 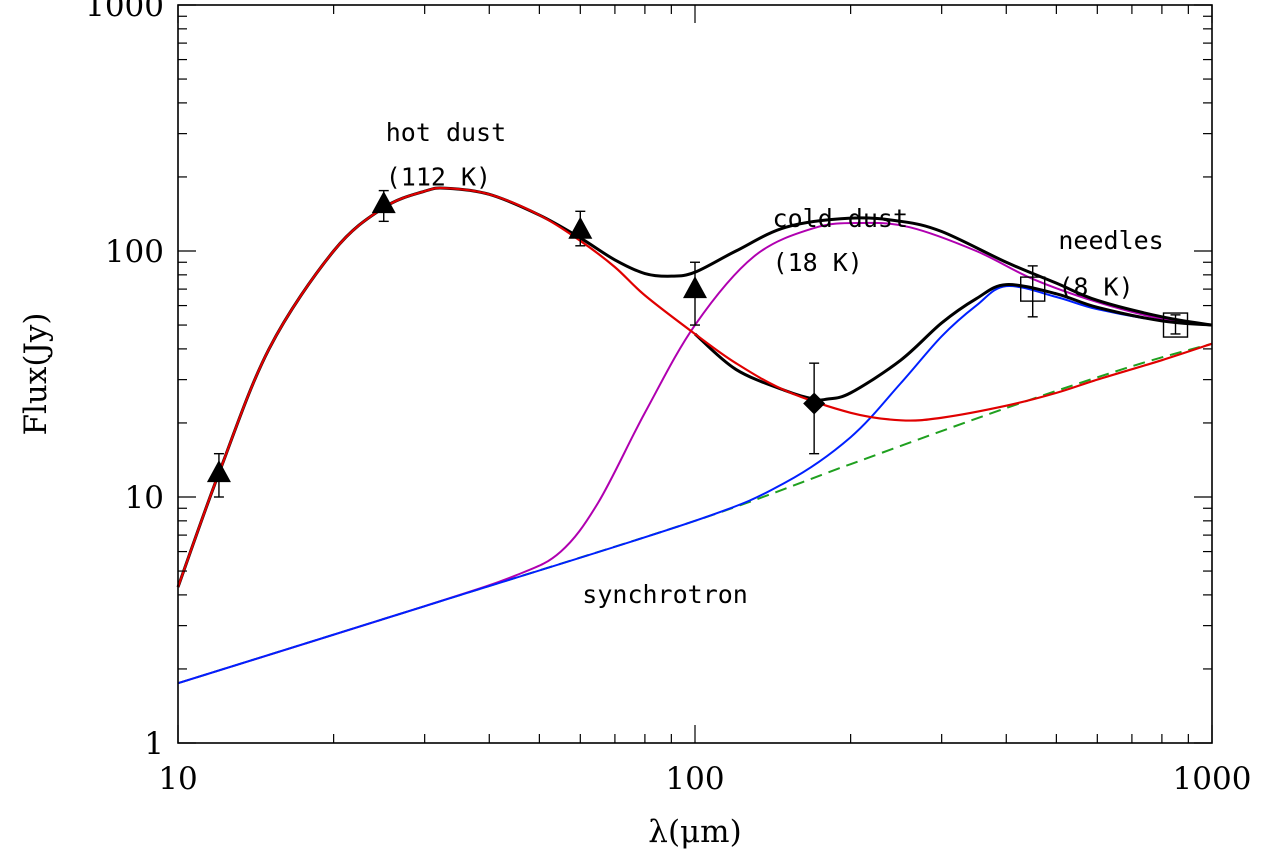 What do you see at coordinates (144, 498) in the screenshot?
I see `y-tick-label-1: 10` at bounding box center [144, 498].